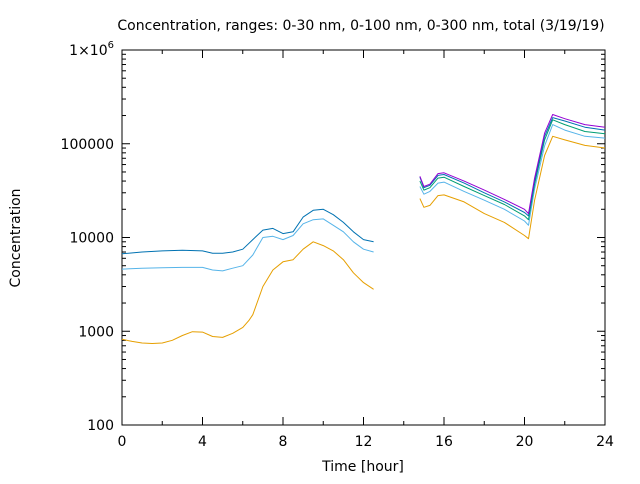 The height and width of the screenshot is (484, 640). What do you see at coordinates (91, 49) in the screenshot?
I see `y-tick-label: 1×10⁶` at bounding box center [91, 49].